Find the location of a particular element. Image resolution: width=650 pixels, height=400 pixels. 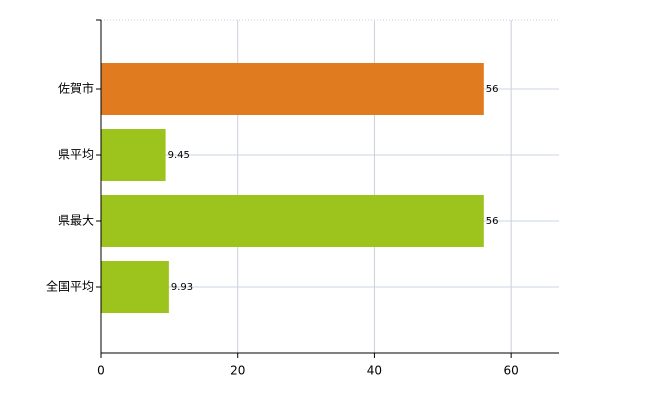

x-tick-label: 40 is located at coordinates (374, 371).